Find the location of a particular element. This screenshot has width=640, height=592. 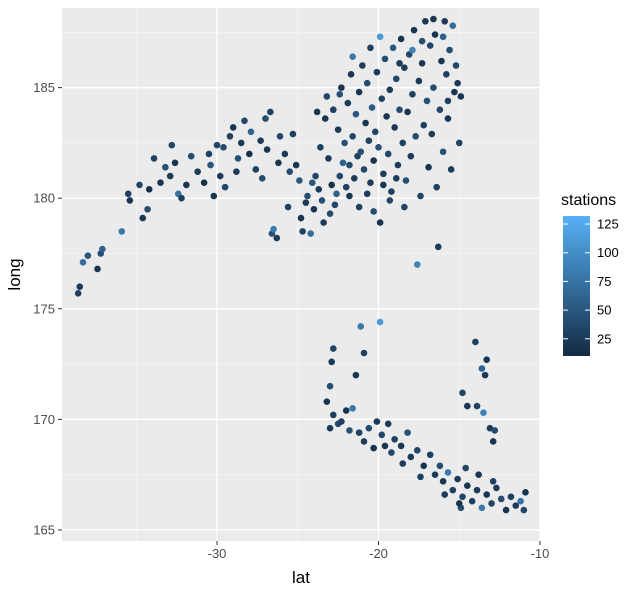

stations-legend: stations 25 50 75 100 125 is located at coordinates (590, 274).